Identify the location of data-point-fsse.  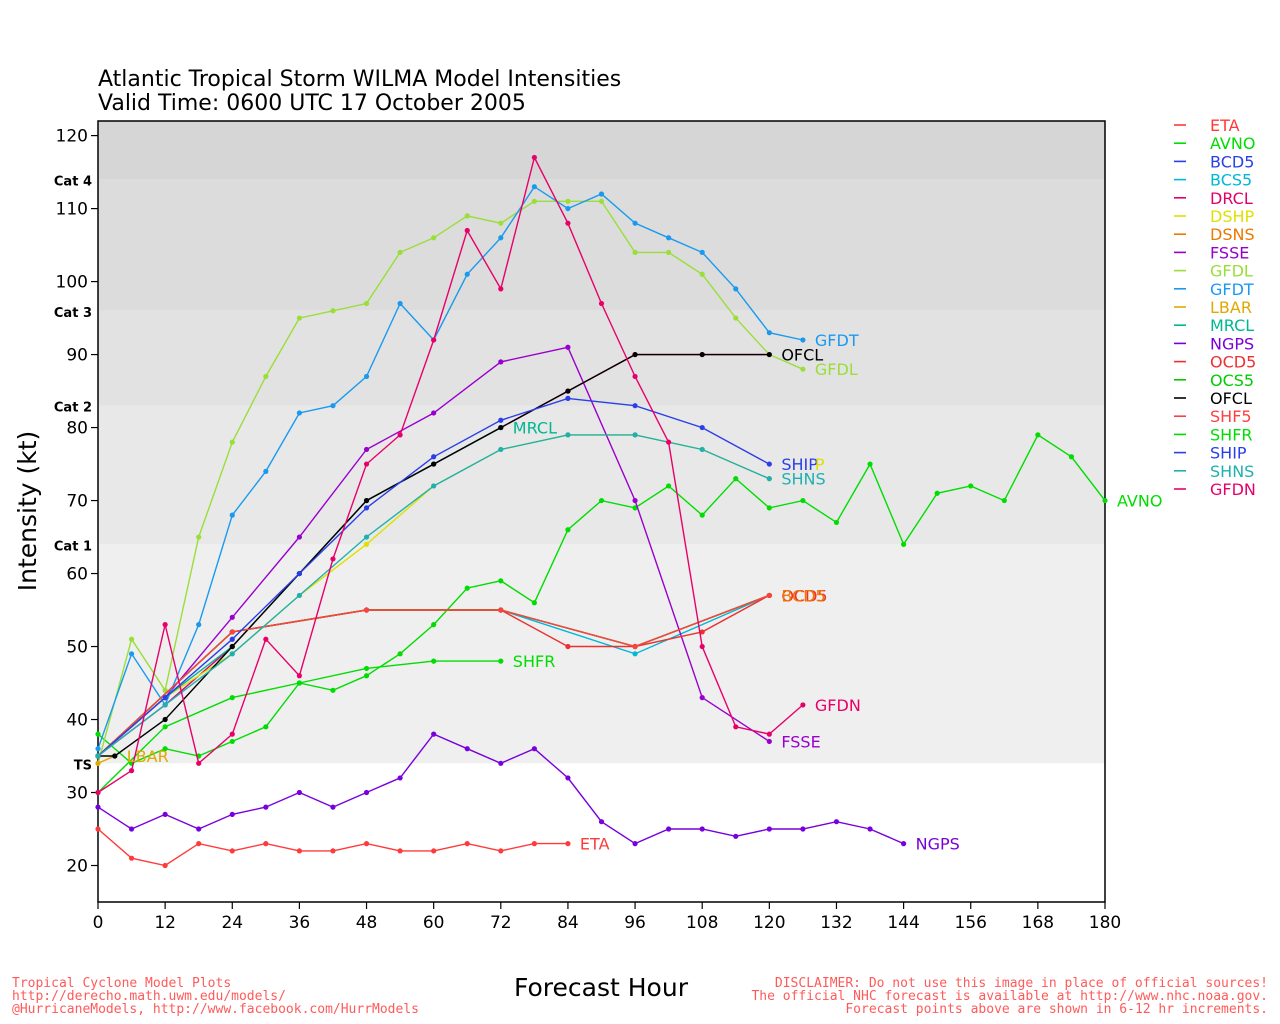
(568, 347).